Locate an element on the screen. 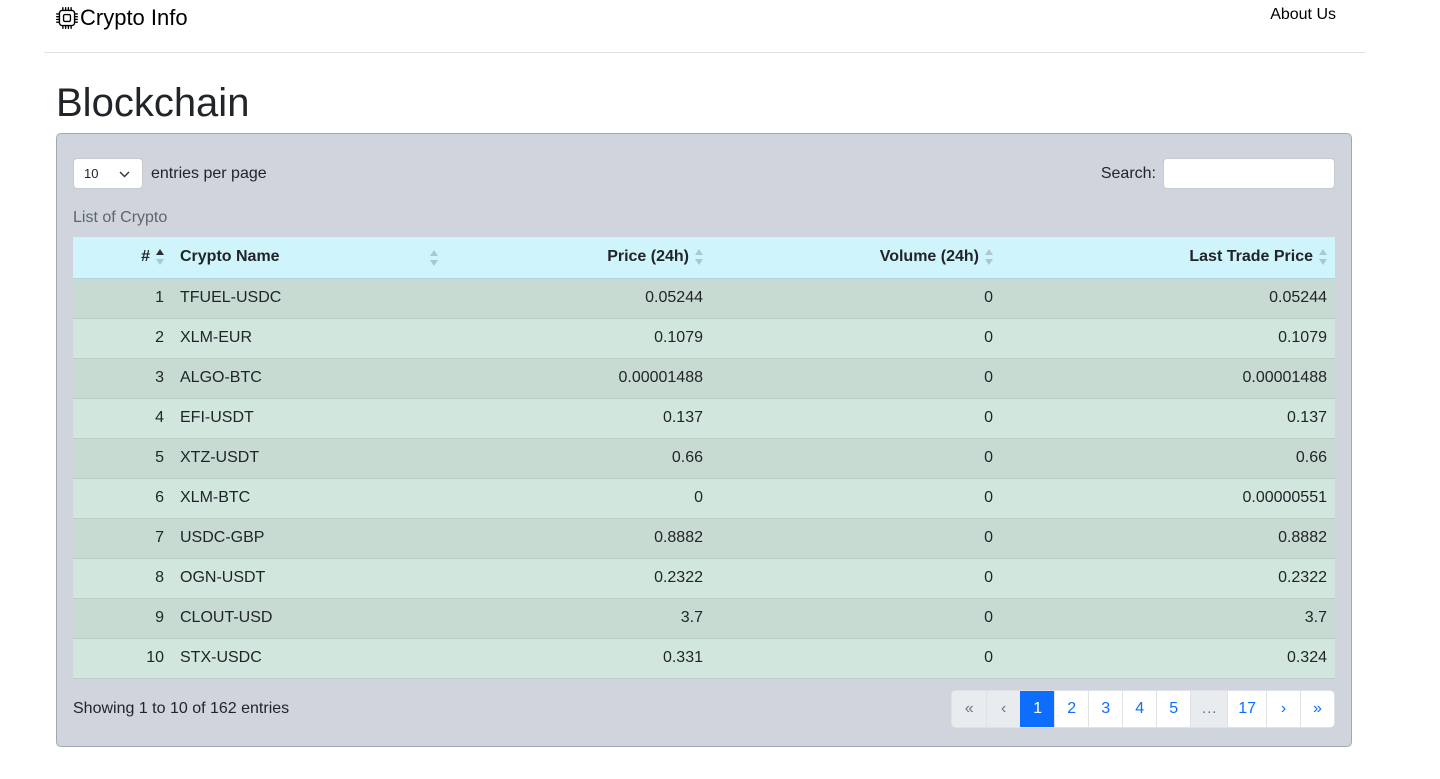  cell-price: 3.7 is located at coordinates (578, 618).